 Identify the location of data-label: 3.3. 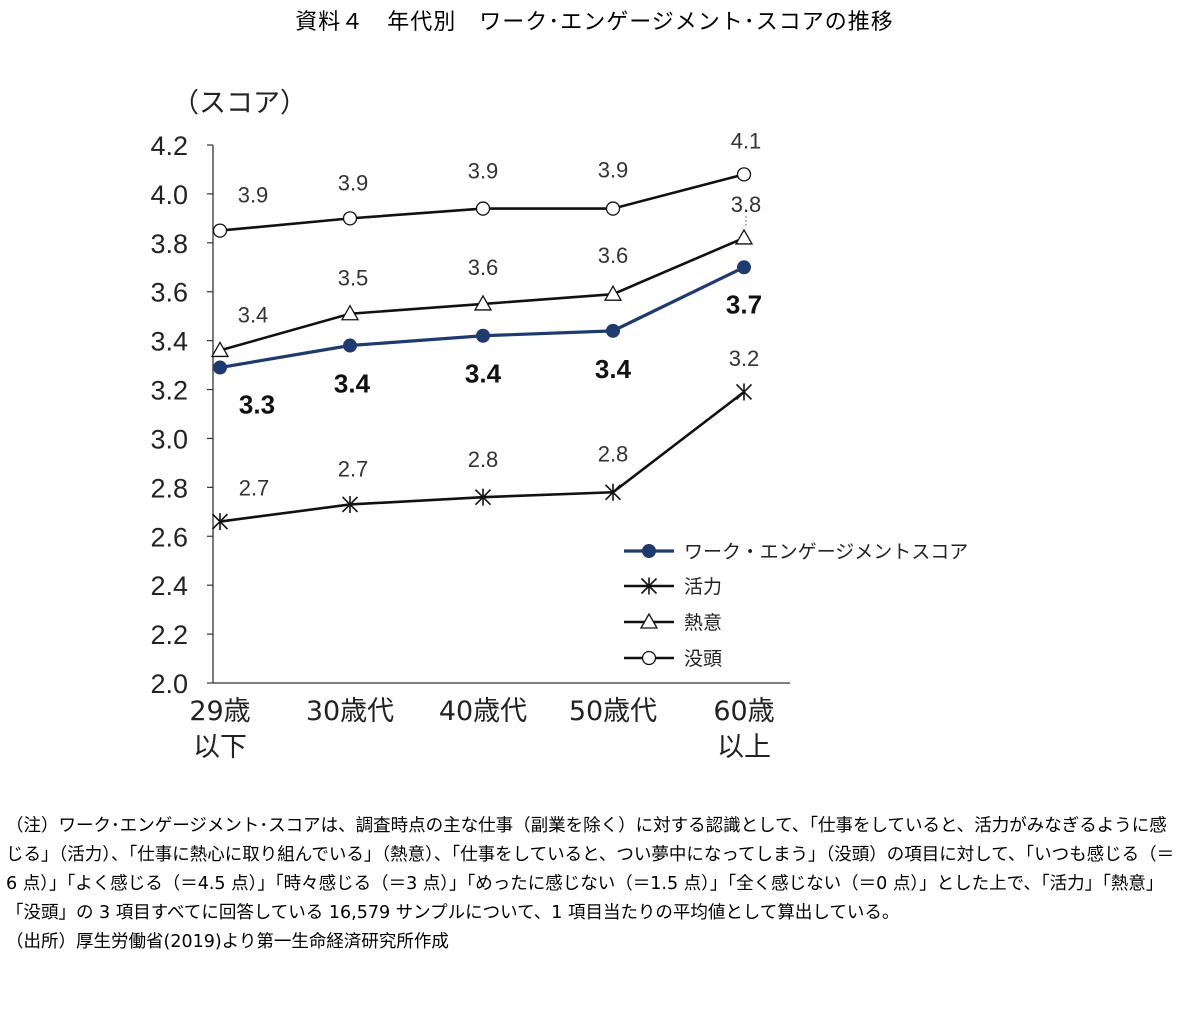
(257, 405).